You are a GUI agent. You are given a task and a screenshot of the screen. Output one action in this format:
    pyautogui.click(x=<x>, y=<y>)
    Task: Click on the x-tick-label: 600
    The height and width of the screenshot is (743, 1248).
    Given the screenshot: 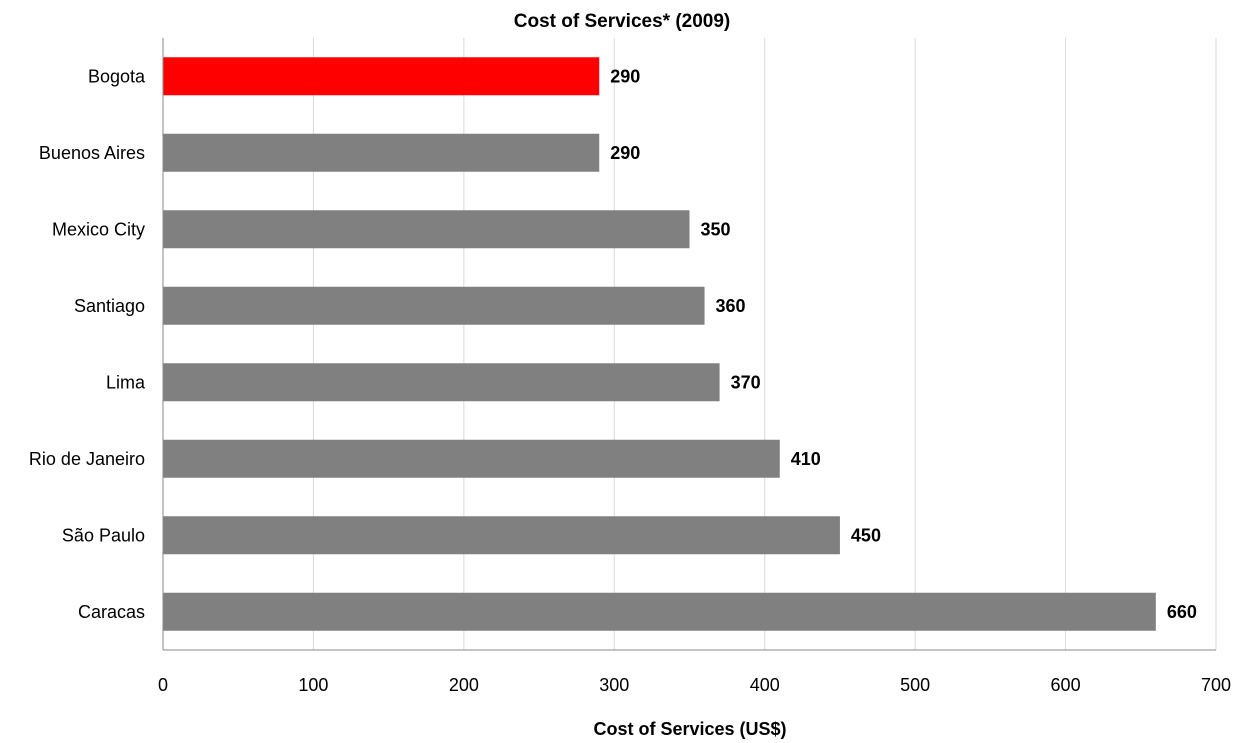 What is the action you would take?
    pyautogui.click(x=1066, y=685)
    